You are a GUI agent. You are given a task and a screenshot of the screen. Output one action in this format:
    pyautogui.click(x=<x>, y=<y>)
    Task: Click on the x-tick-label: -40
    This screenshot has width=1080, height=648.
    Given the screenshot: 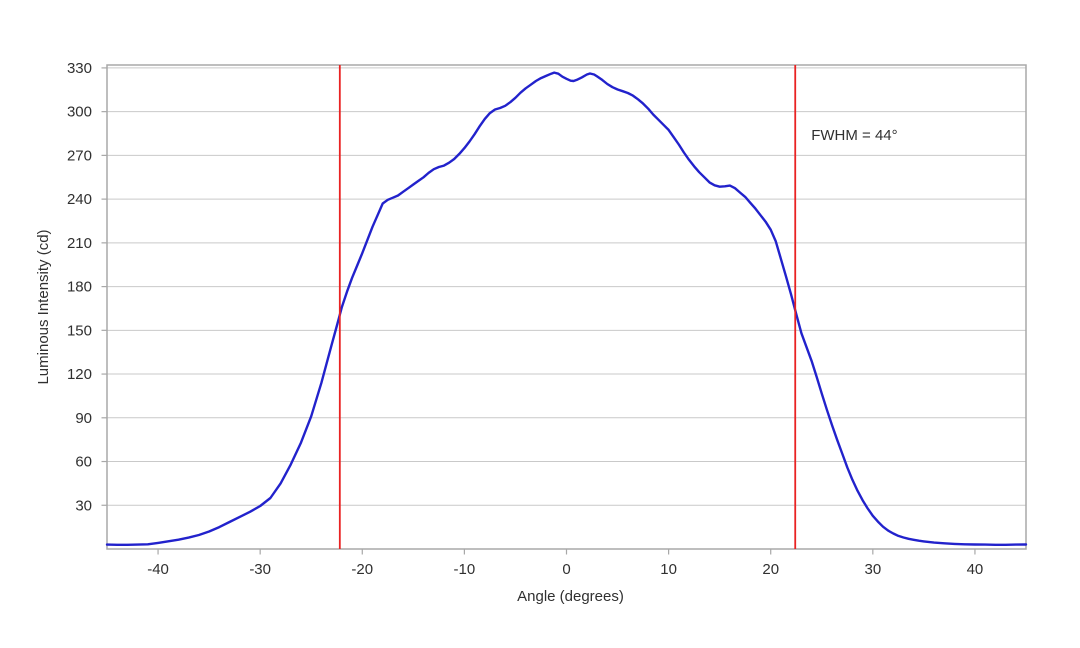 What is the action you would take?
    pyautogui.click(x=158, y=569)
    